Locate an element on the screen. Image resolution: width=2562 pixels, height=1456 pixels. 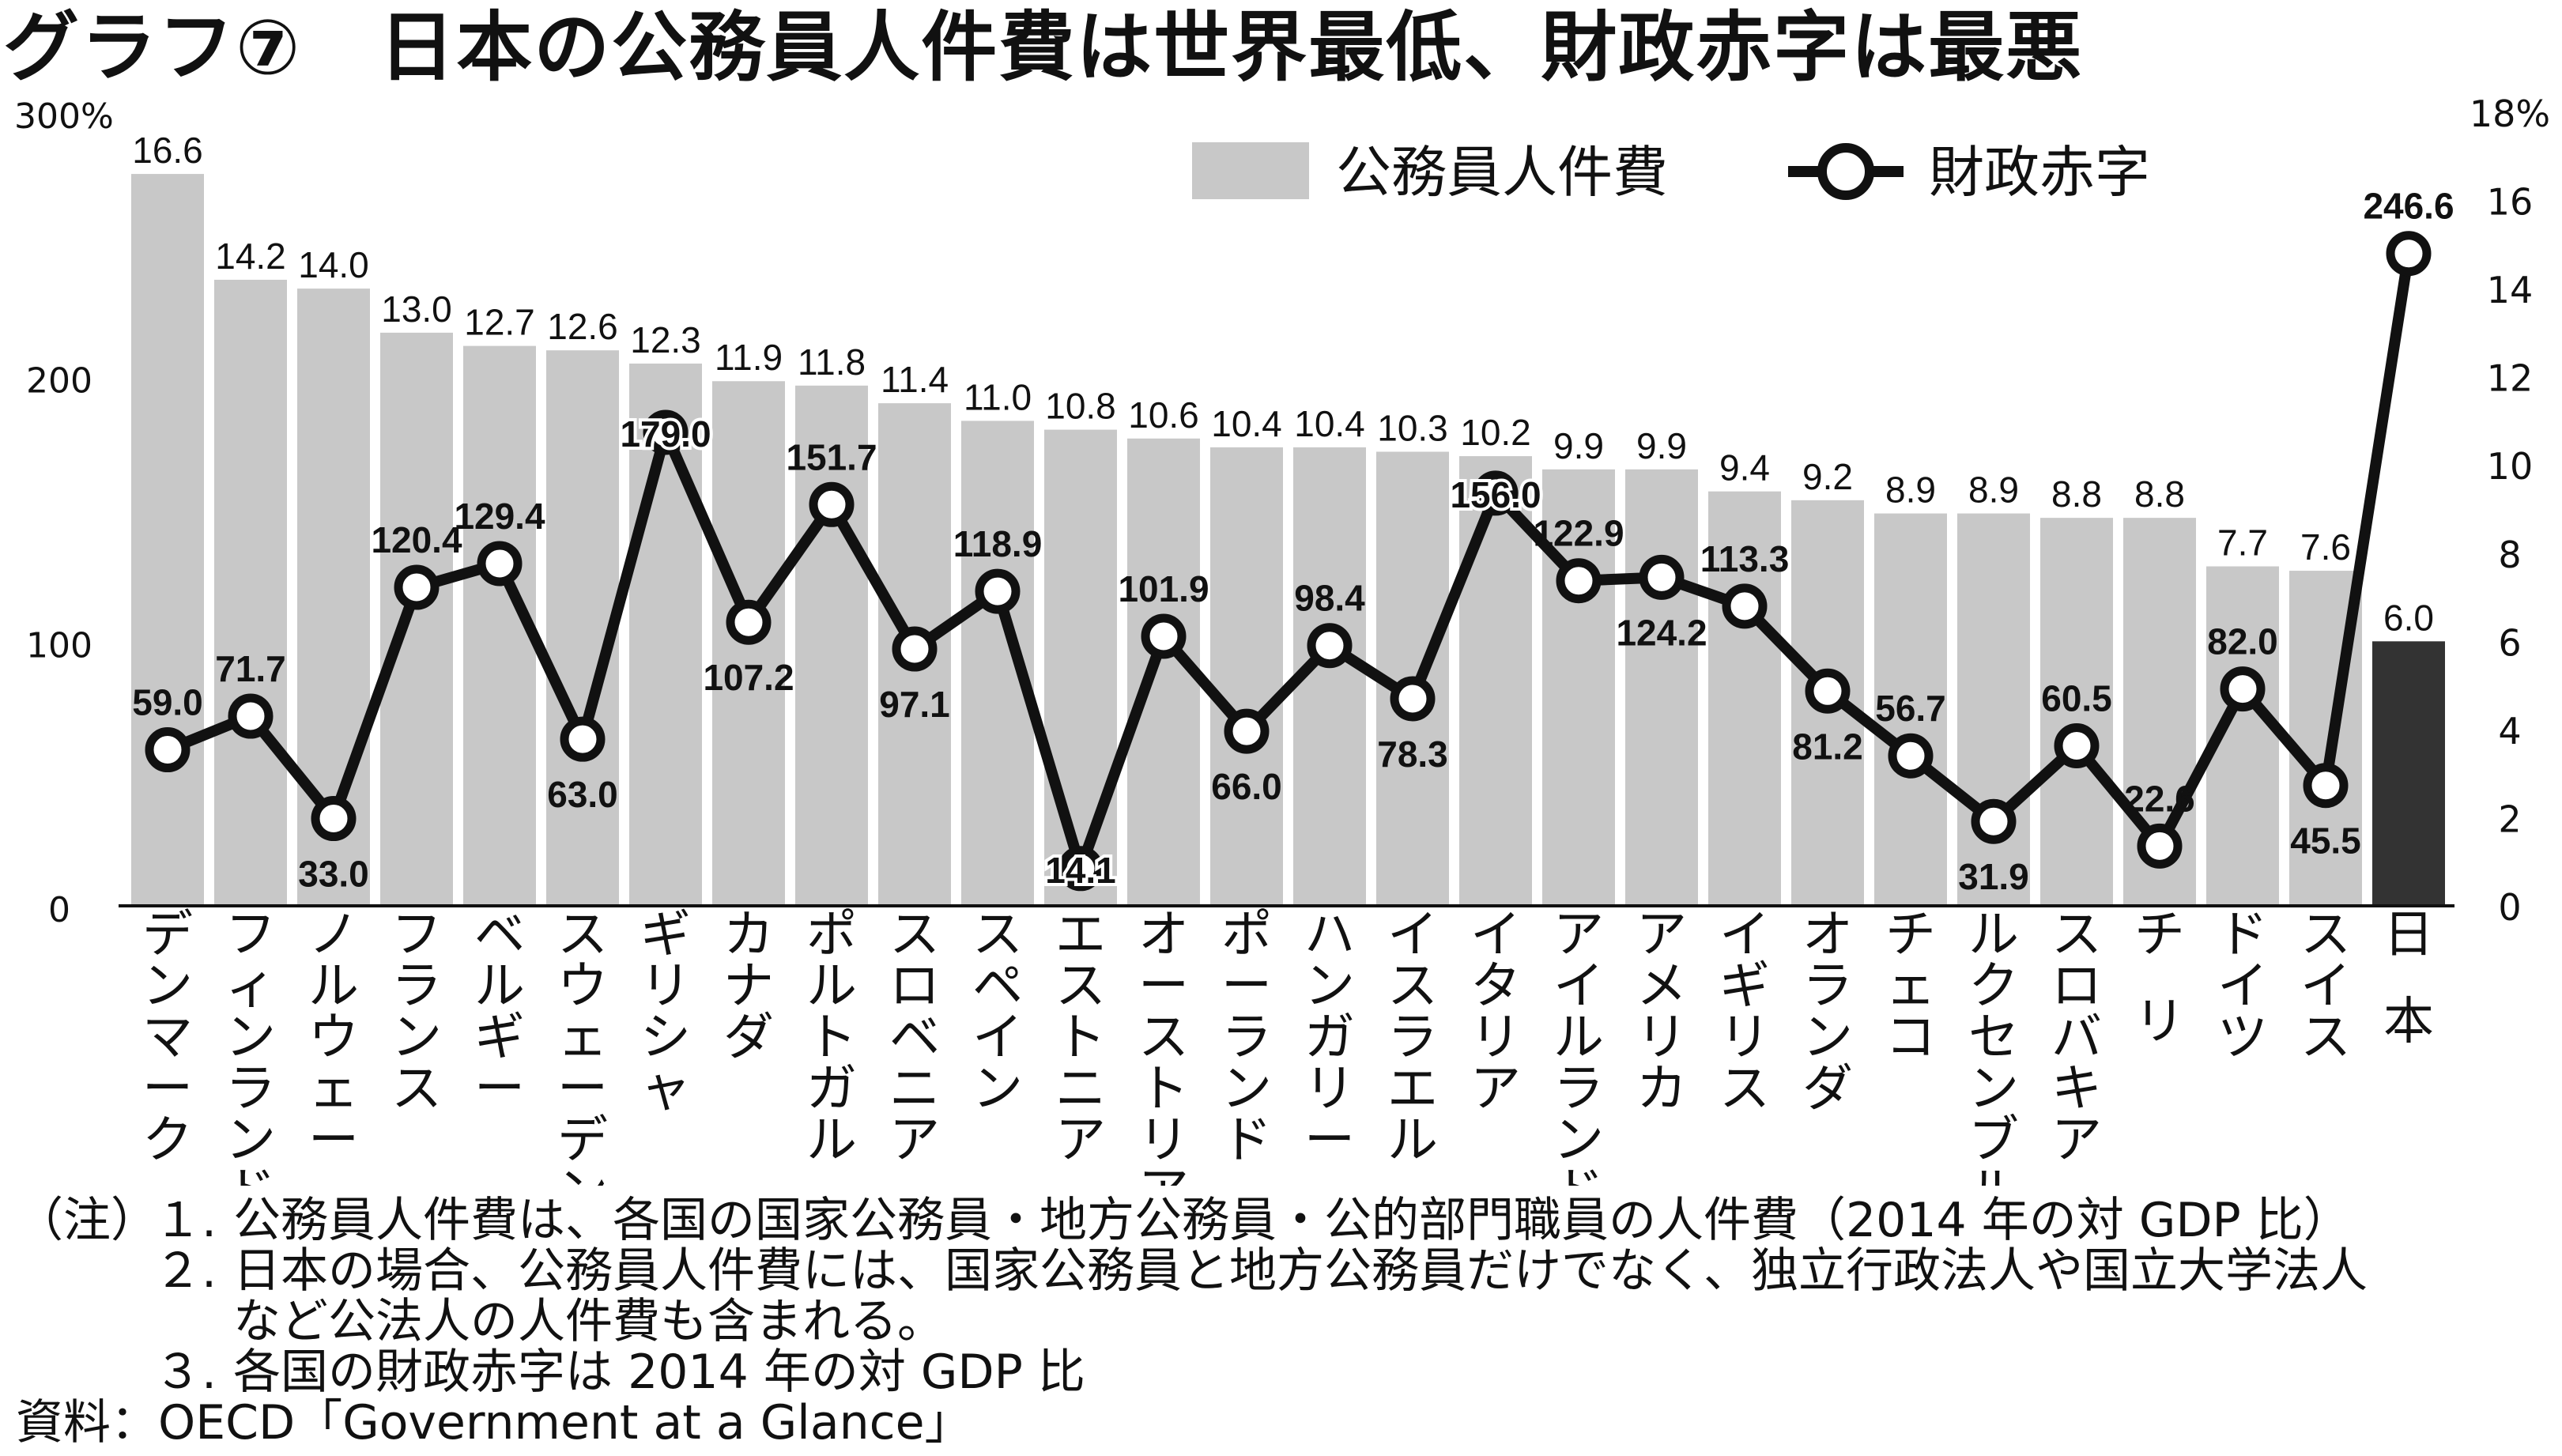
line-value-label: 107.2 is located at coordinates (748, 677).